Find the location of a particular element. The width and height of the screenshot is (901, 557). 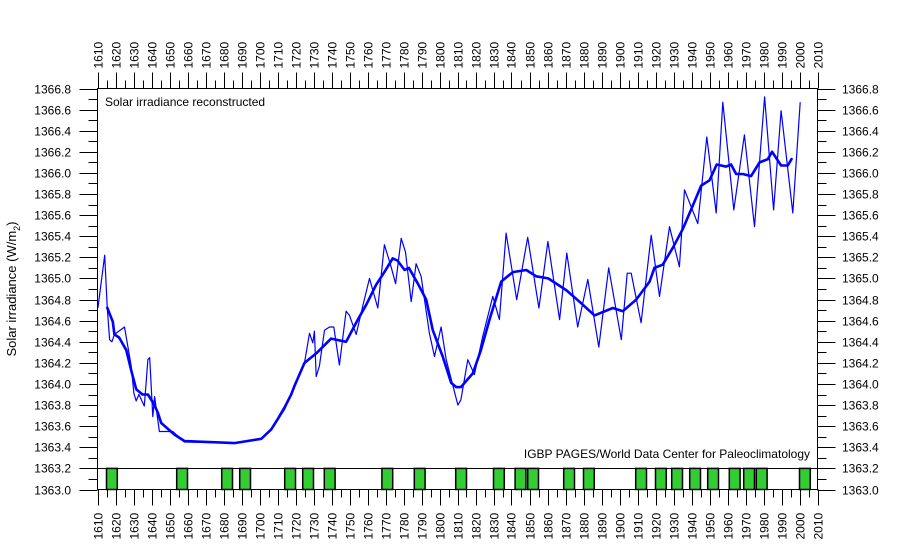

x-tick-label-top: 1630 is located at coordinates (135, 54).